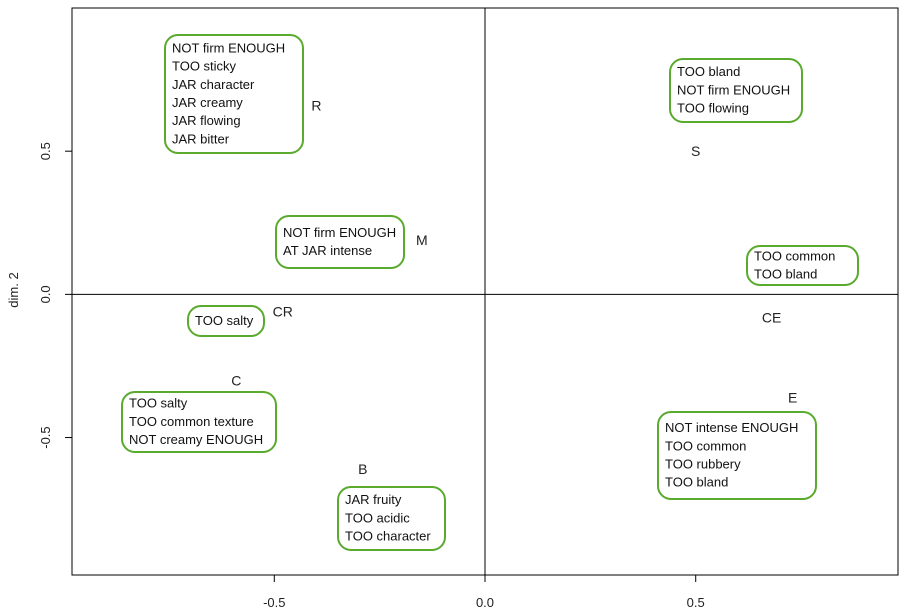 The width and height of the screenshot is (901, 613). I want to click on annotation-line: TOO character, so click(388, 536).